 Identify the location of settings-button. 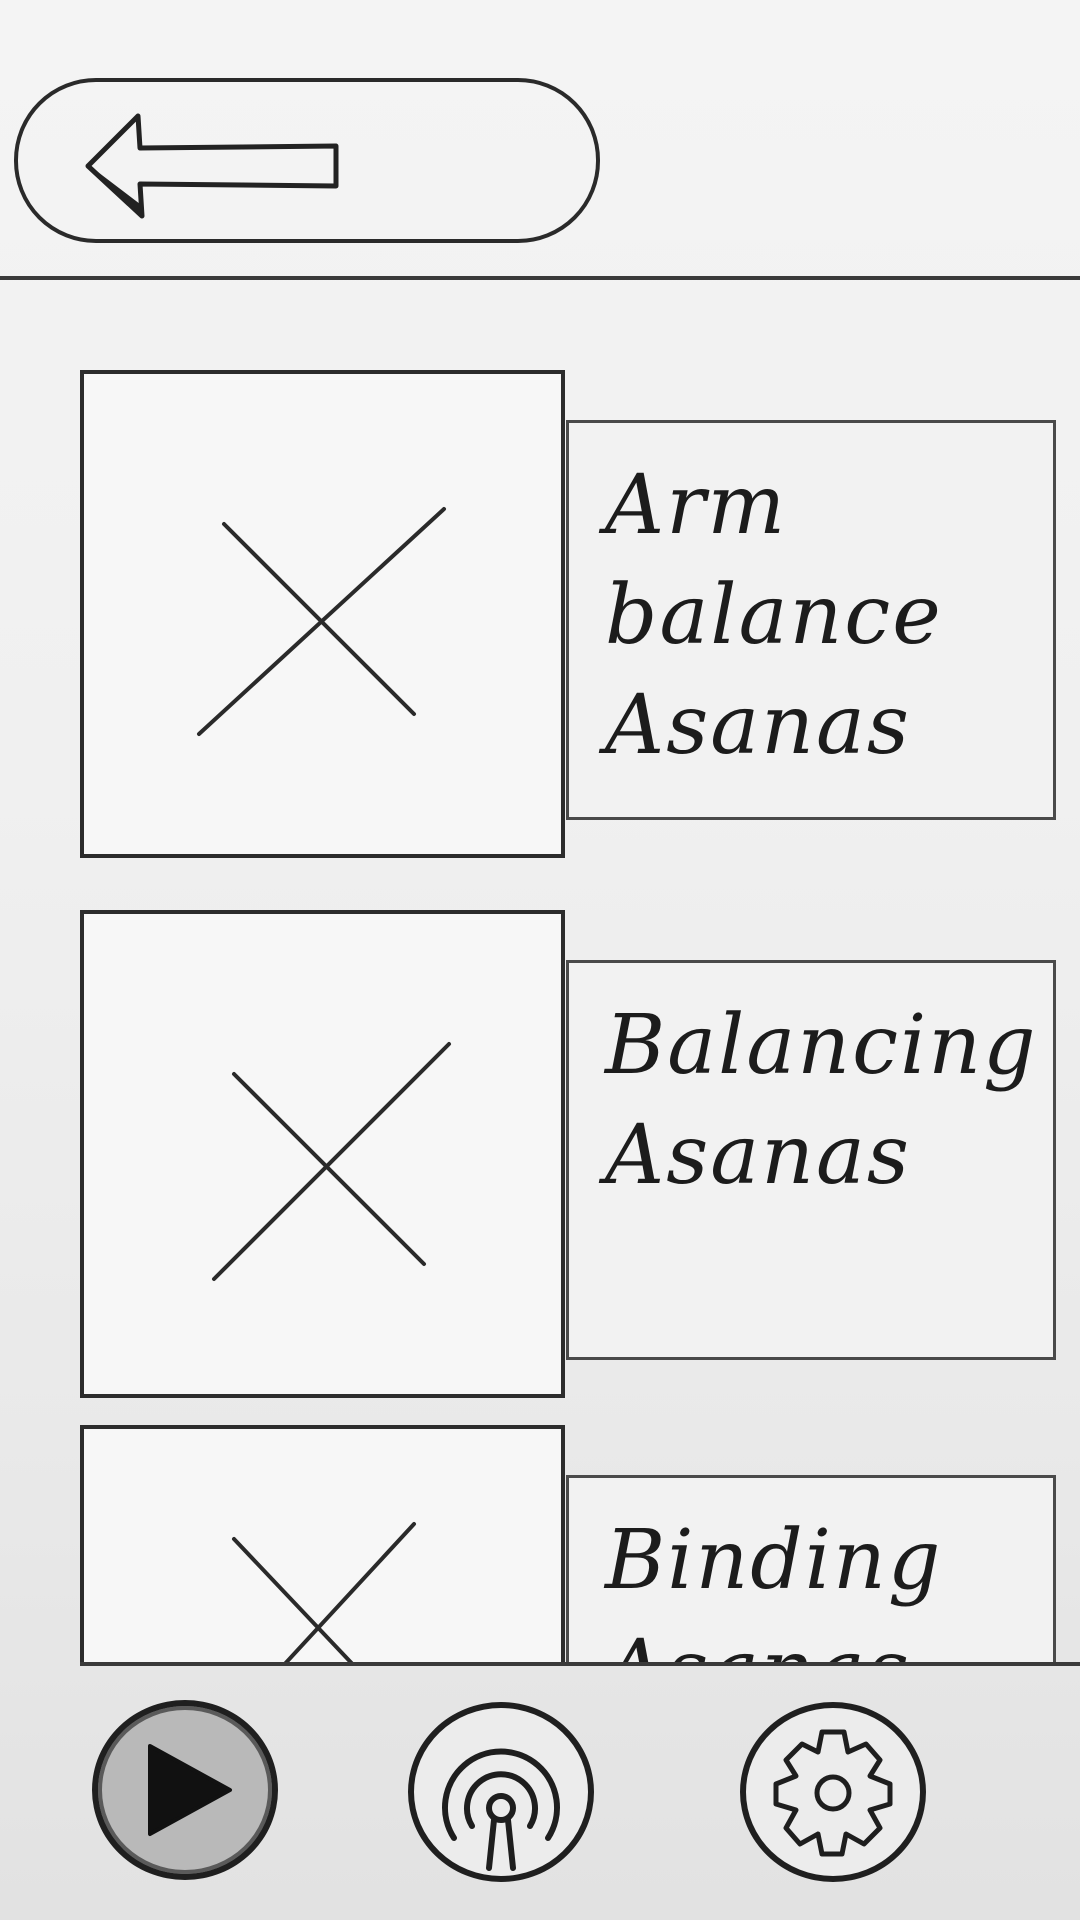
(833, 1792).